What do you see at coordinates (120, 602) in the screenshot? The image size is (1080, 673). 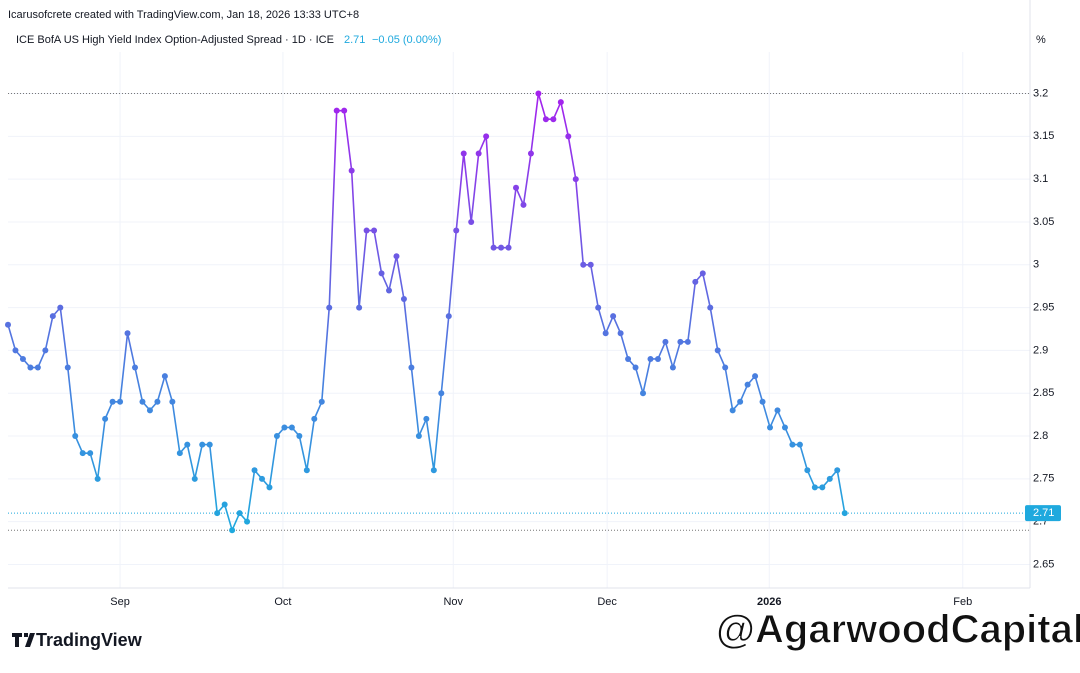 I see `x-tick-label: Sep` at bounding box center [120, 602].